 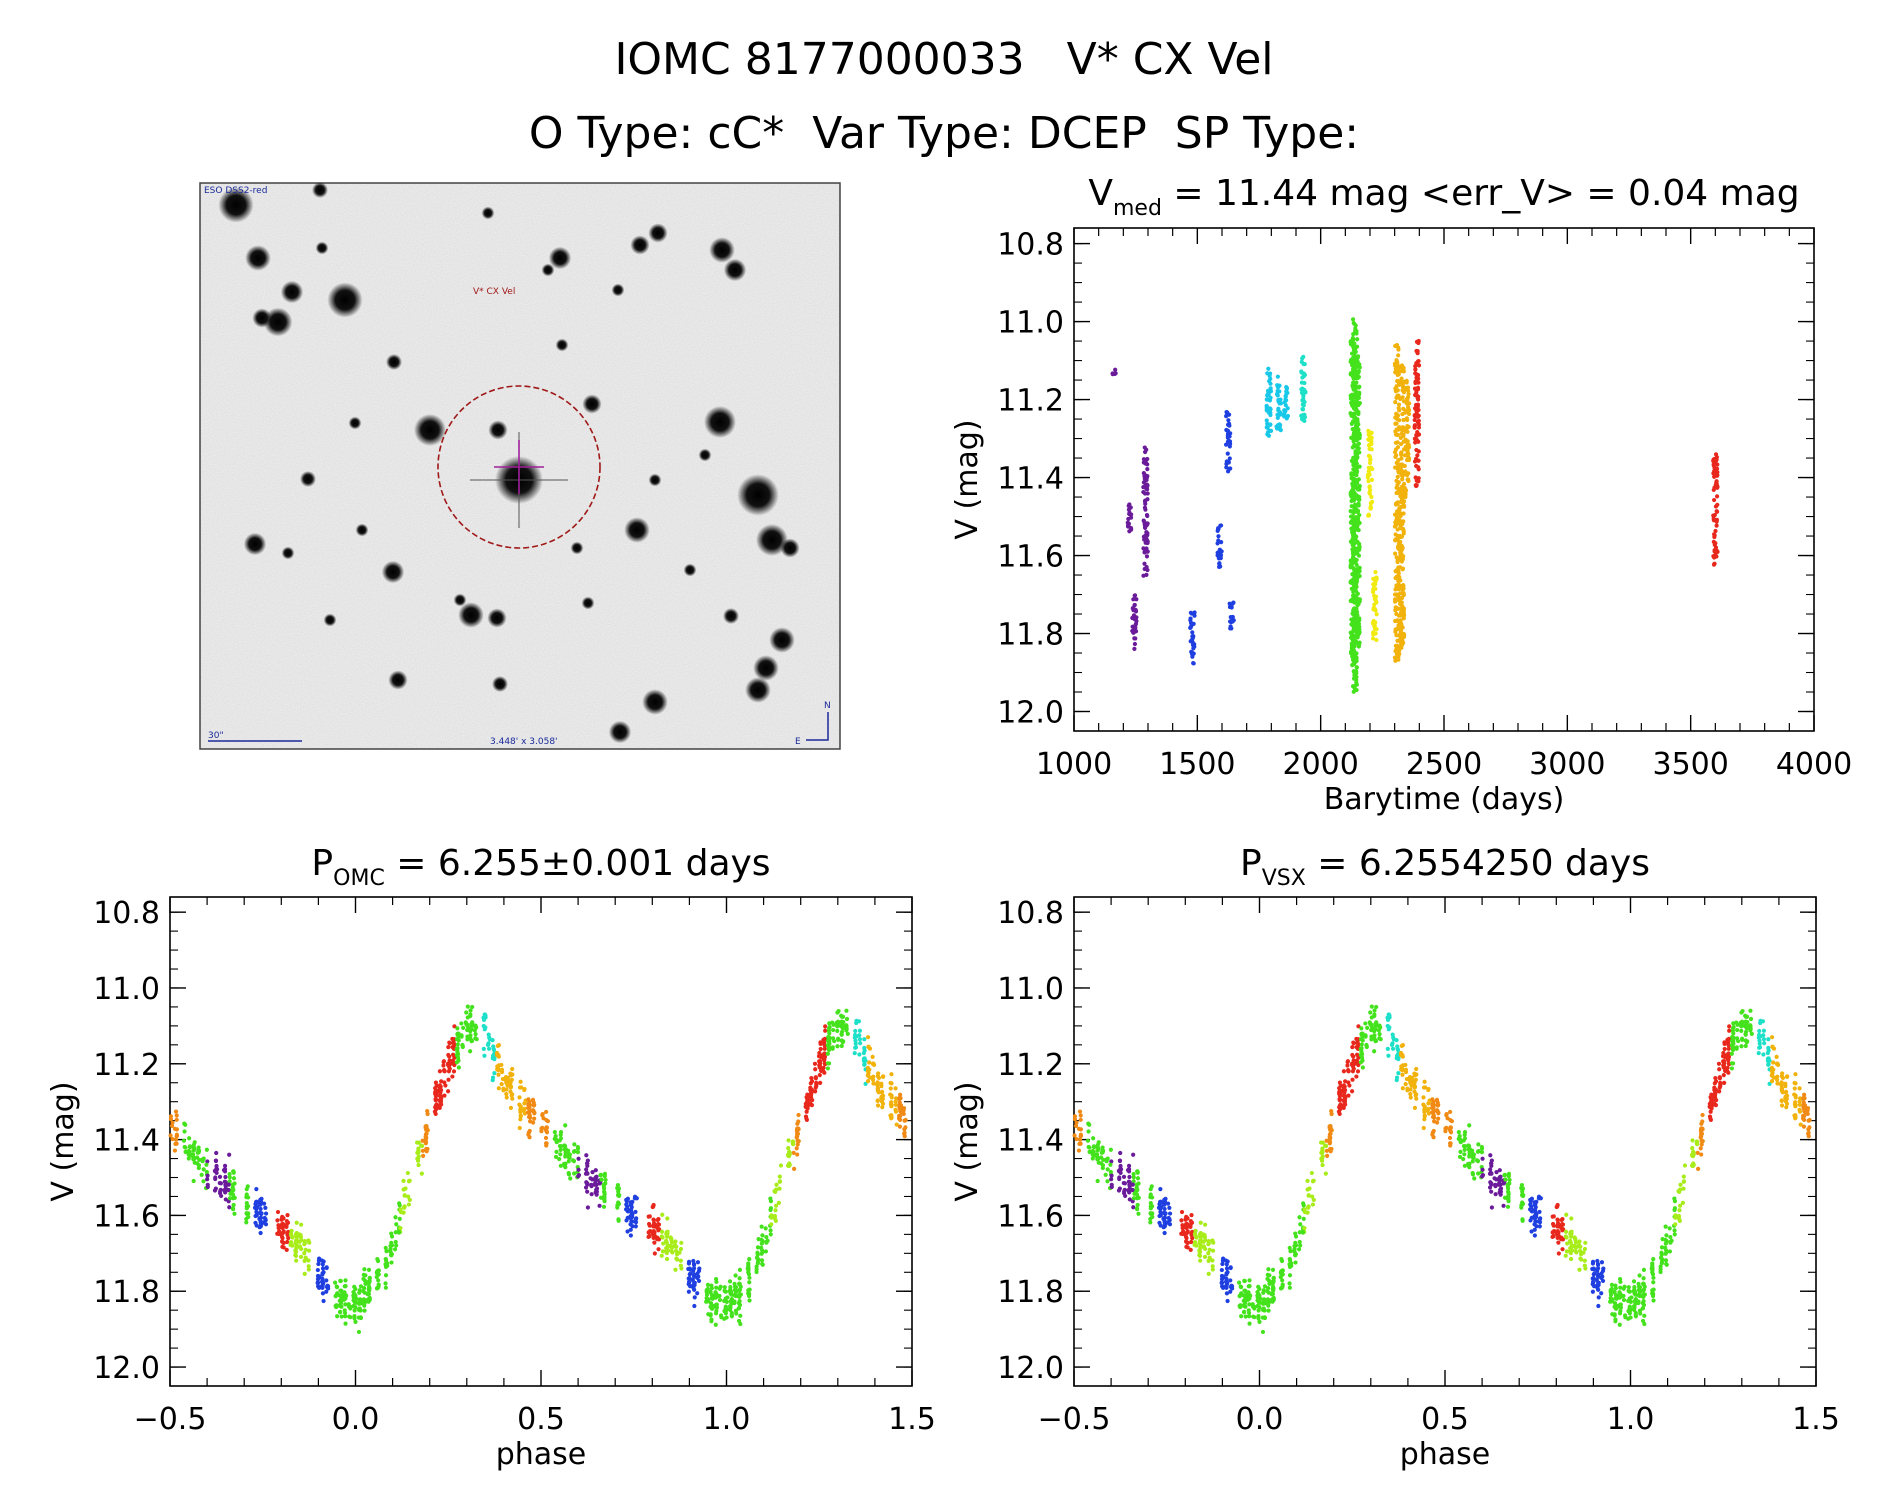 What do you see at coordinates (126, 1292) in the screenshot?
I see `y-tick-label: 11.8` at bounding box center [126, 1292].